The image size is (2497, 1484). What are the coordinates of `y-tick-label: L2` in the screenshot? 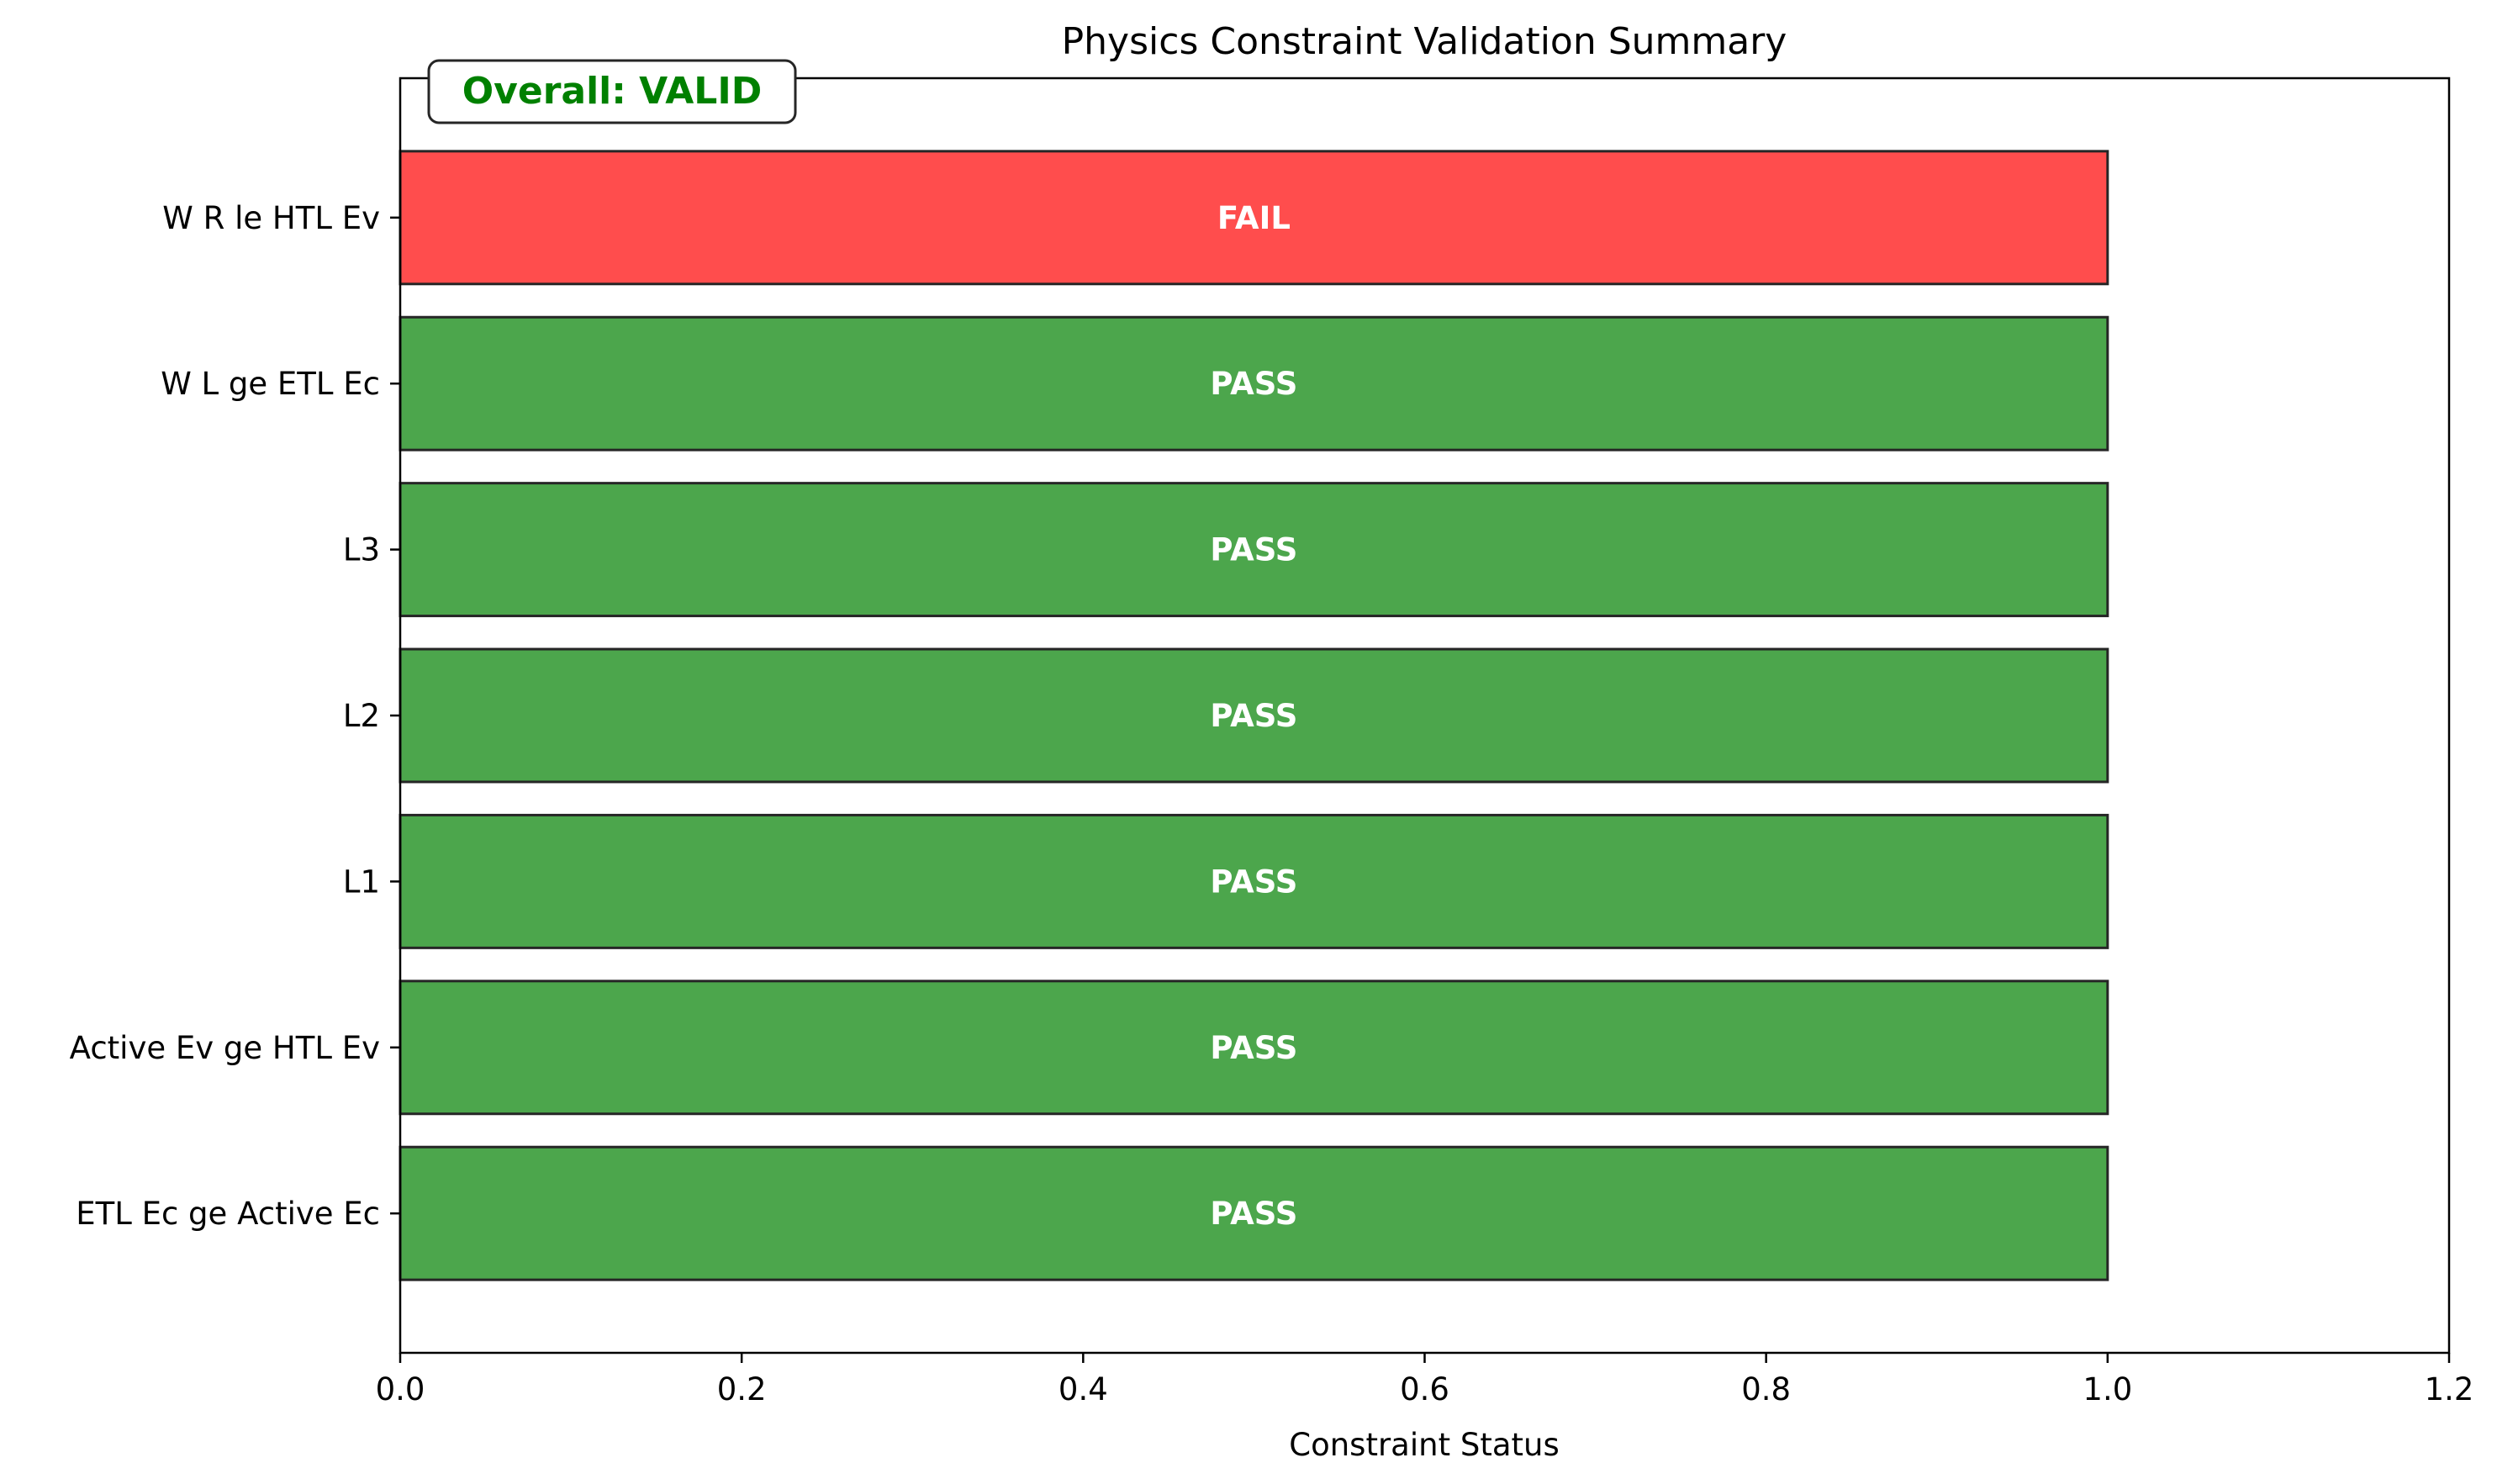 It's located at (361, 716).